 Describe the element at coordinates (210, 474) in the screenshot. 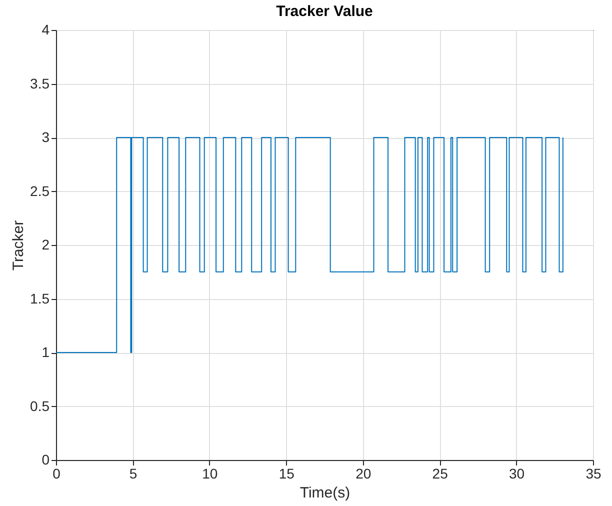

I see `x-tick-label: 10` at that location.